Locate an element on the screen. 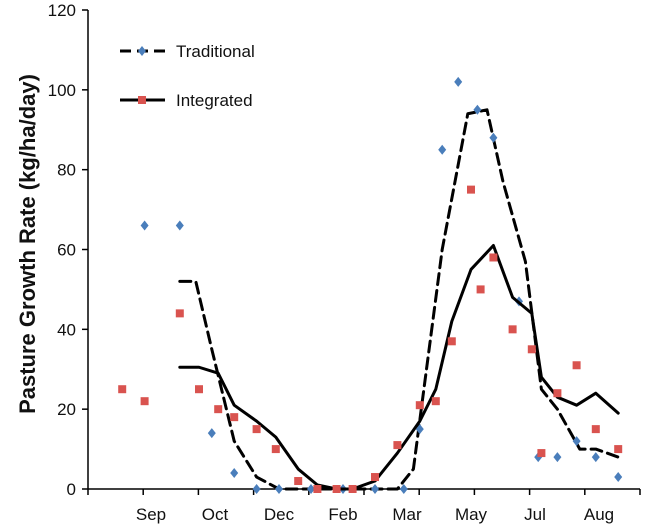 The height and width of the screenshot is (527, 671). y-tick-label: 20 is located at coordinates (66, 409).